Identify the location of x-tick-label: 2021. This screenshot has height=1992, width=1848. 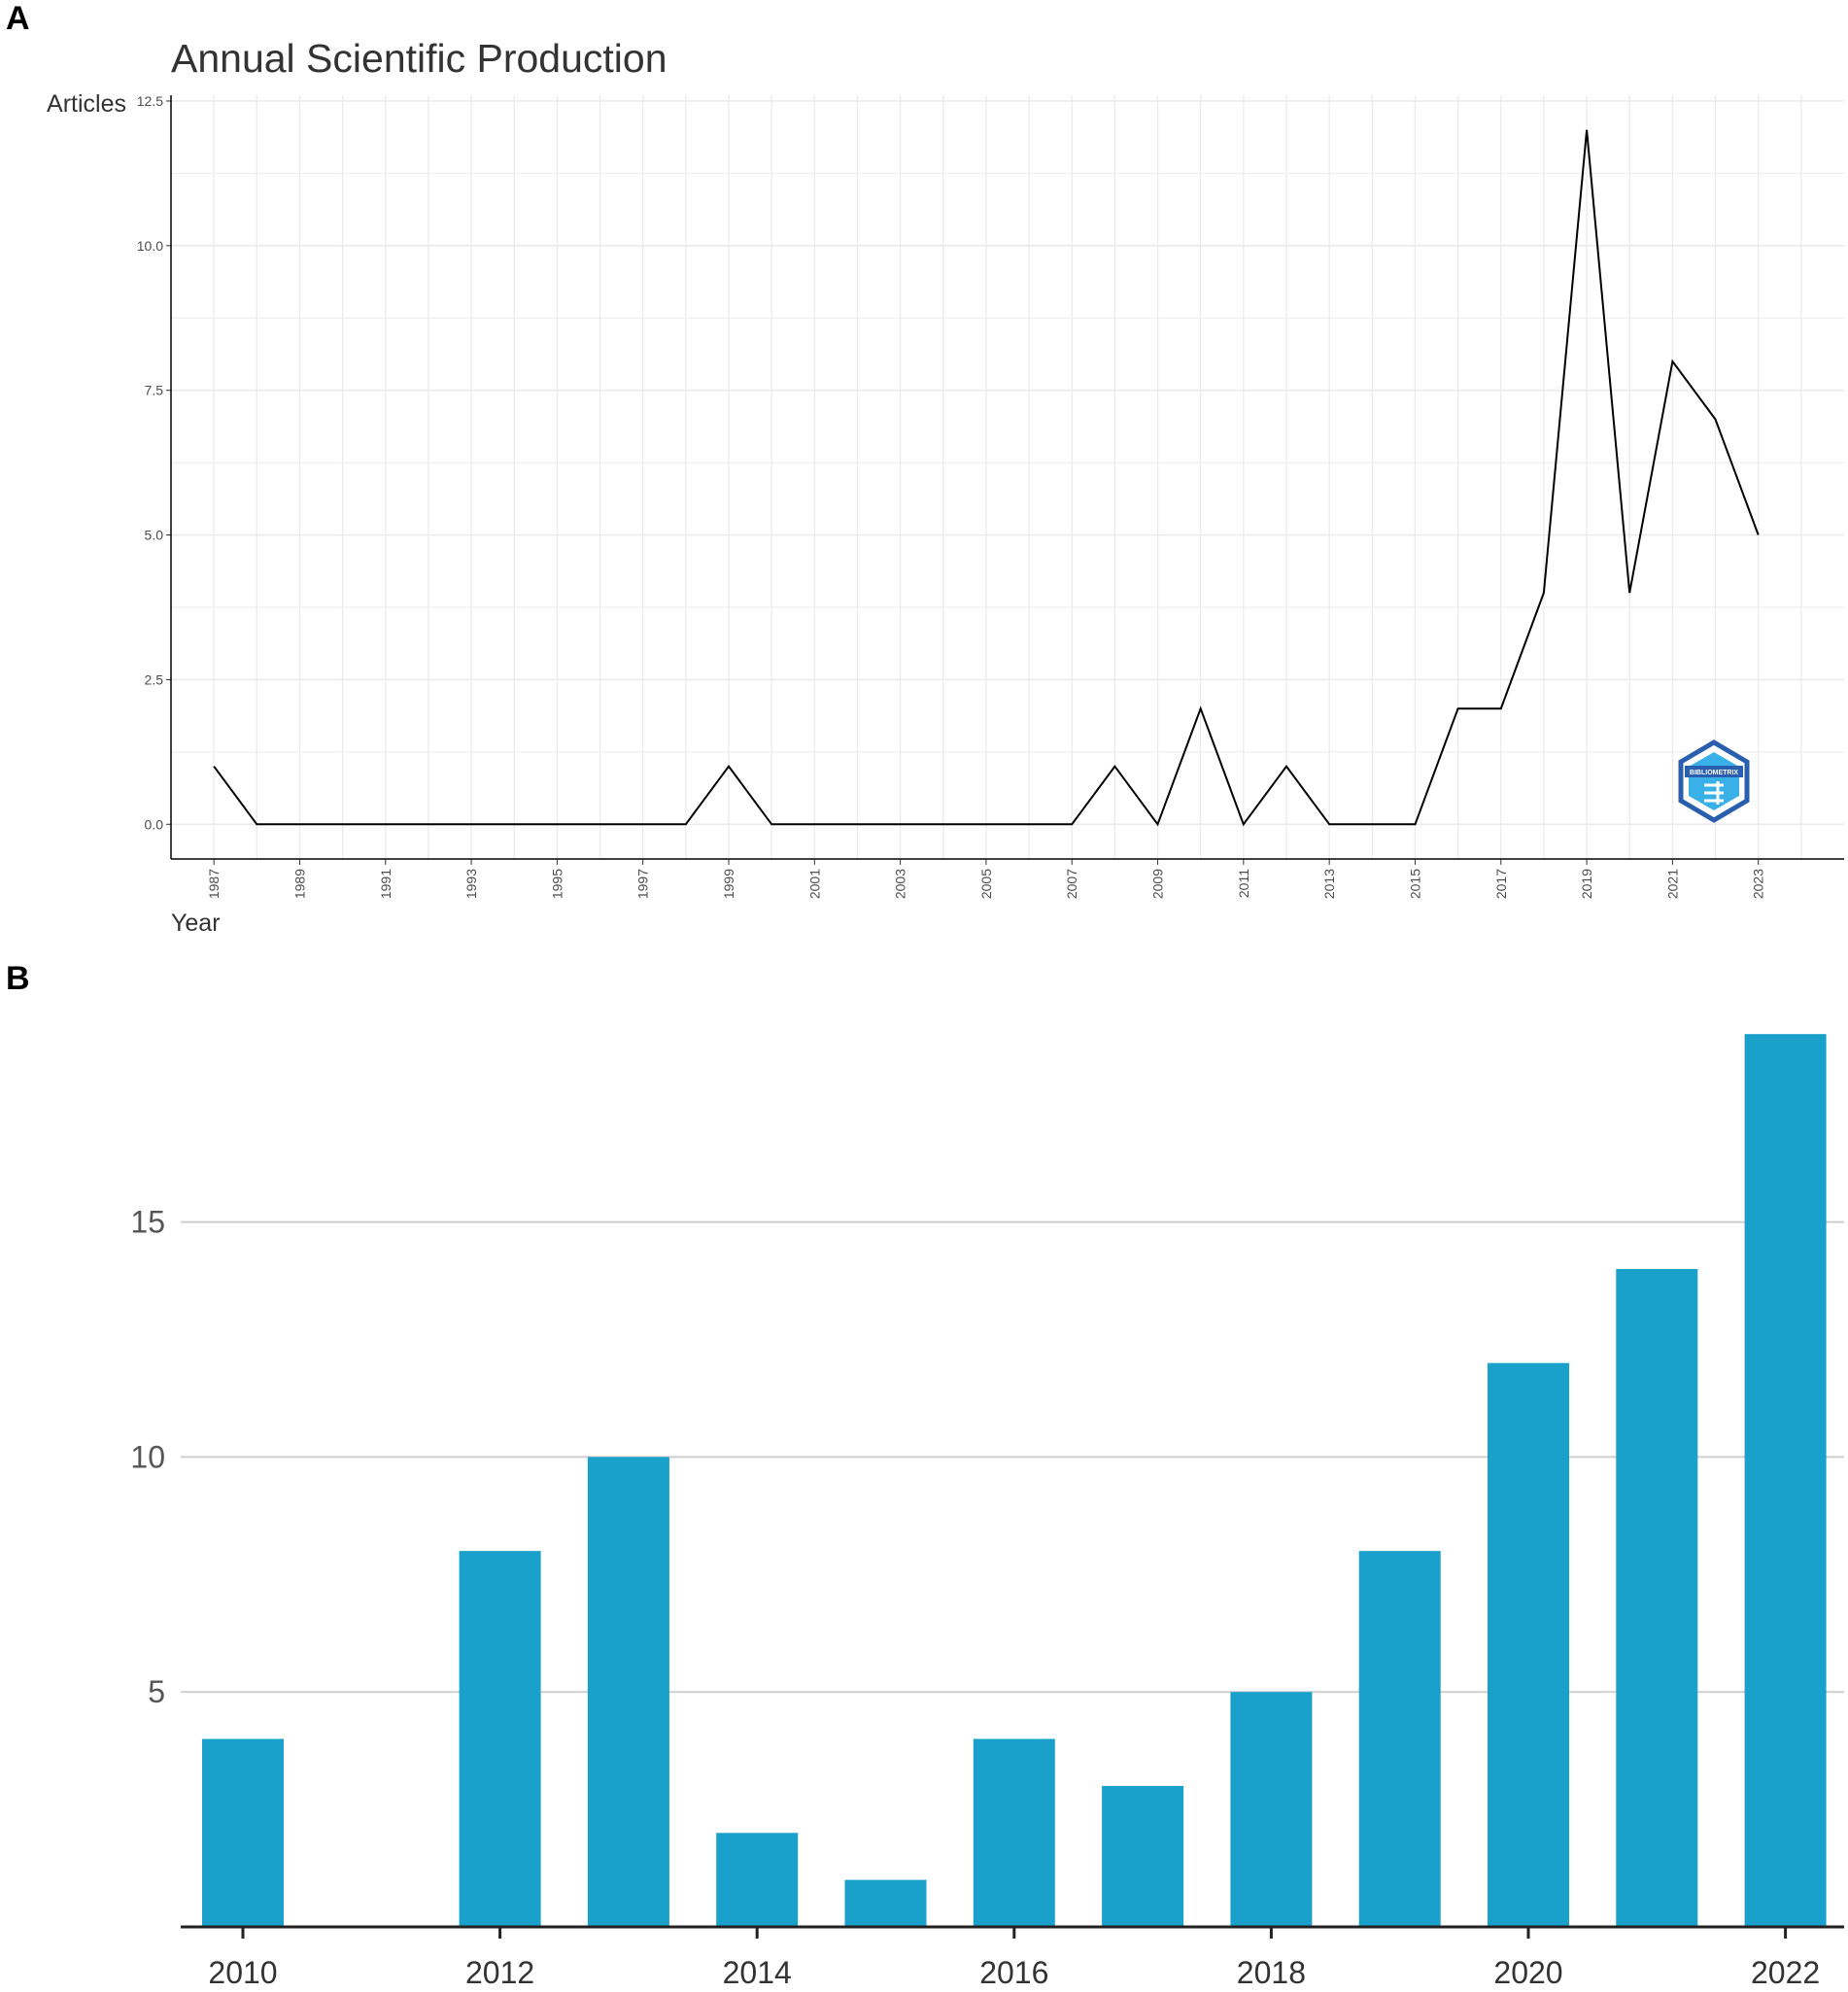
(1672, 884).